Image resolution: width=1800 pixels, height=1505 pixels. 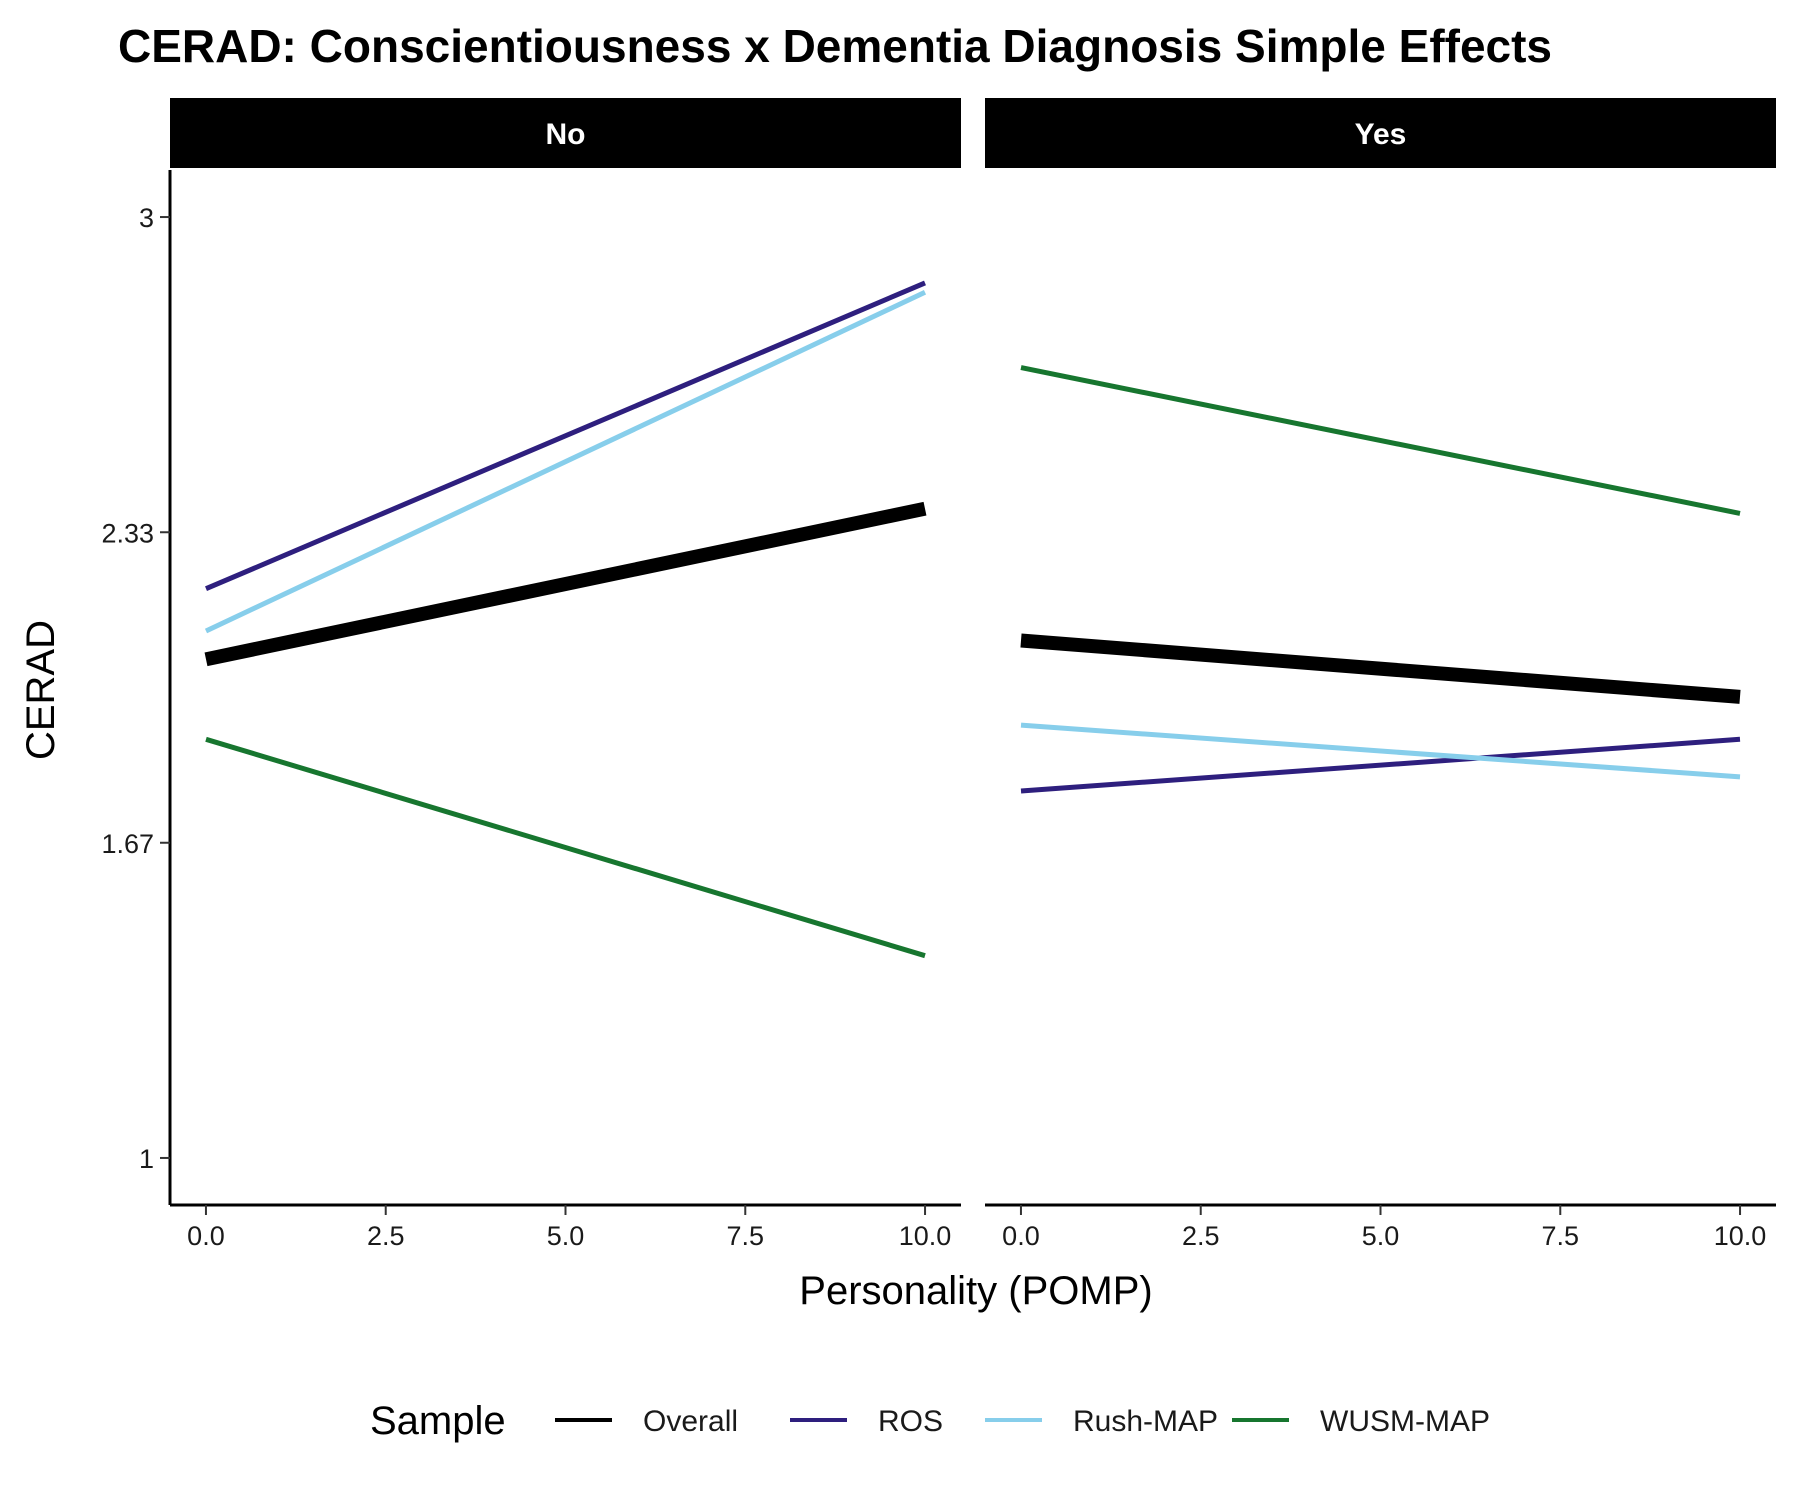 What do you see at coordinates (438, 1421) in the screenshot?
I see `legend-title: Sample` at bounding box center [438, 1421].